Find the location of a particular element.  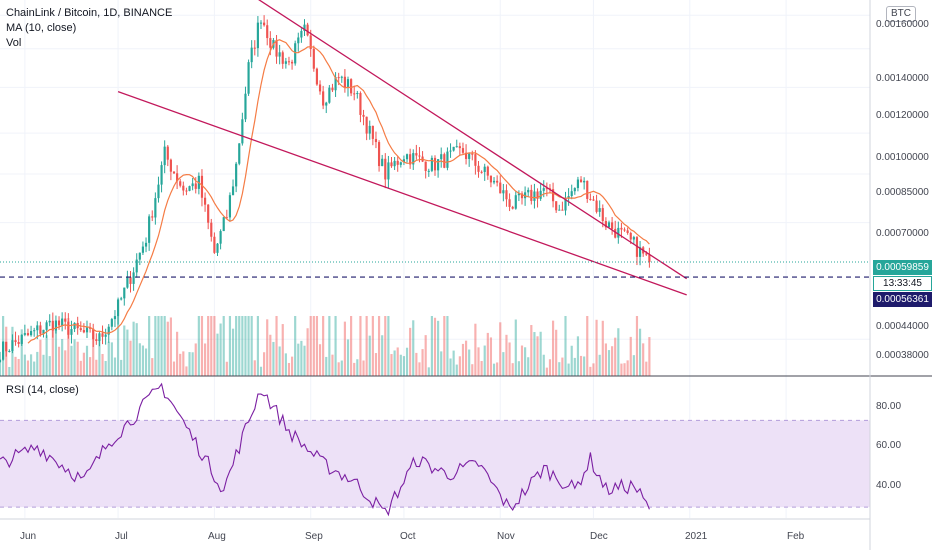

ma-legend: MA (10, close) is located at coordinates (41, 28).